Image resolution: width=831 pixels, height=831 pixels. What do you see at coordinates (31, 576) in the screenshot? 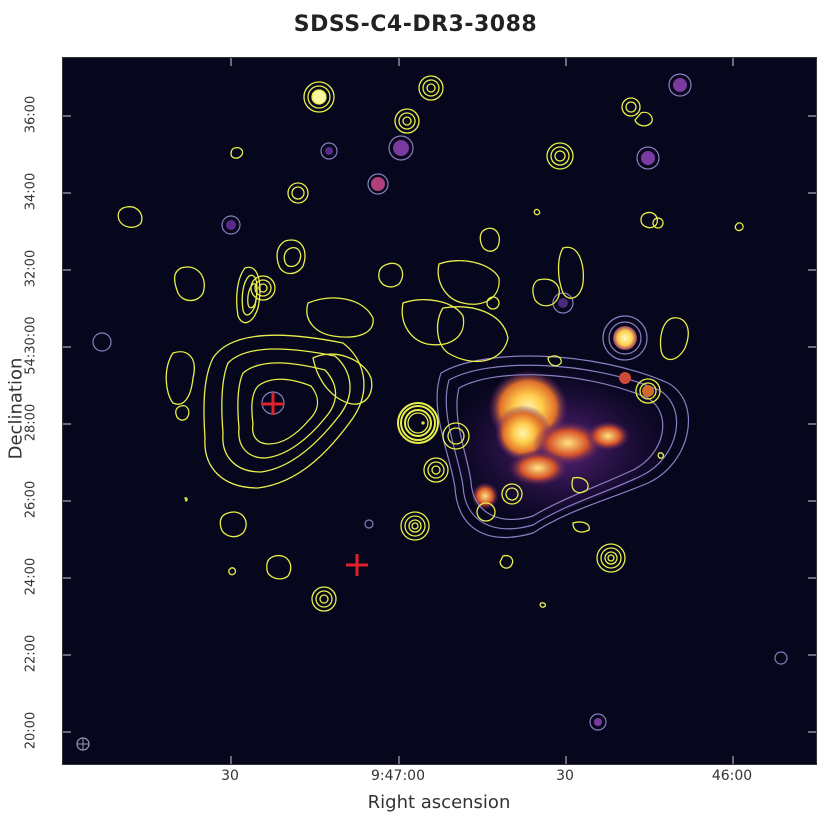
I see `y-tick-label: 24:00` at bounding box center [31, 576].